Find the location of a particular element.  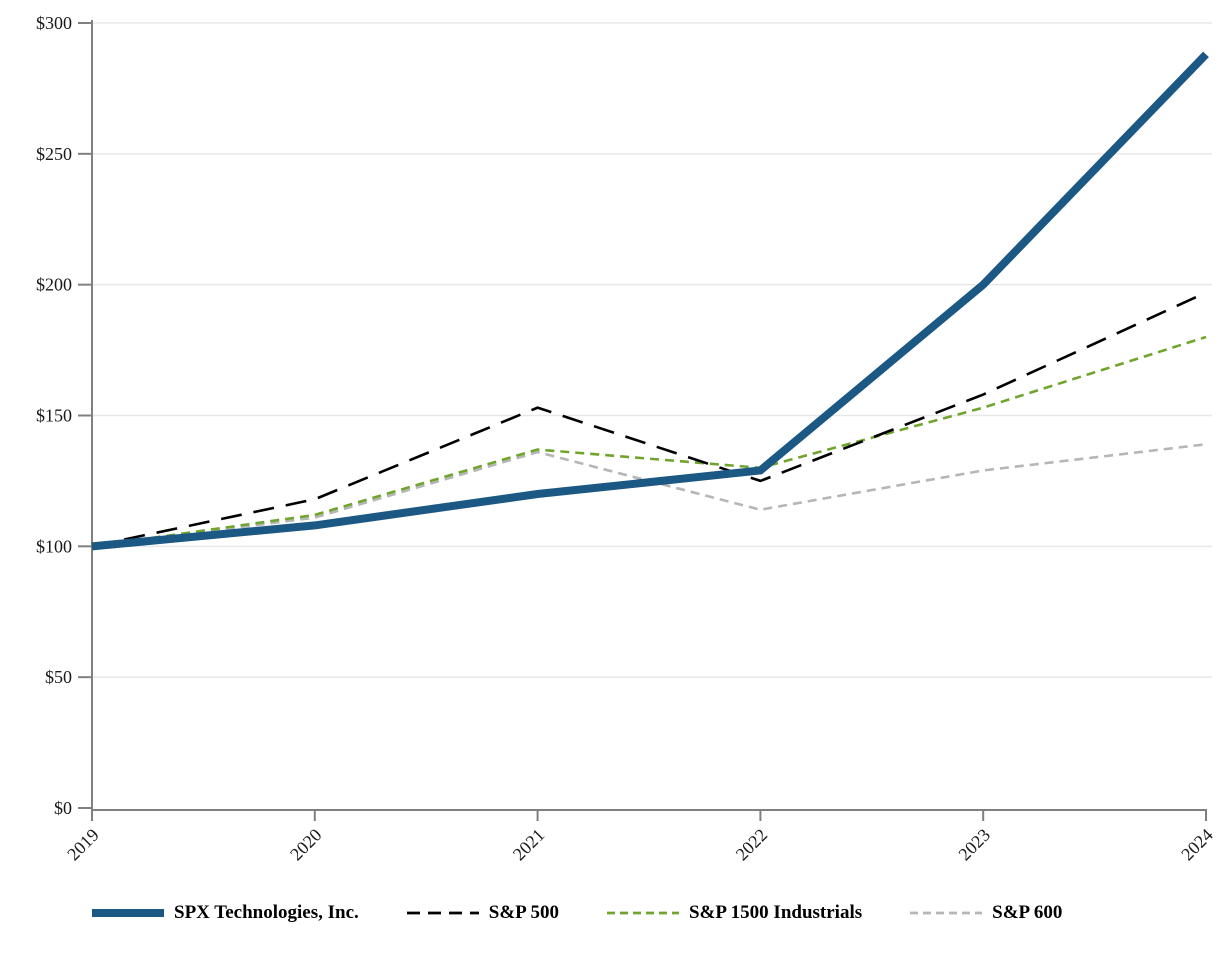

y-axis-label: $200 is located at coordinates (54, 285).